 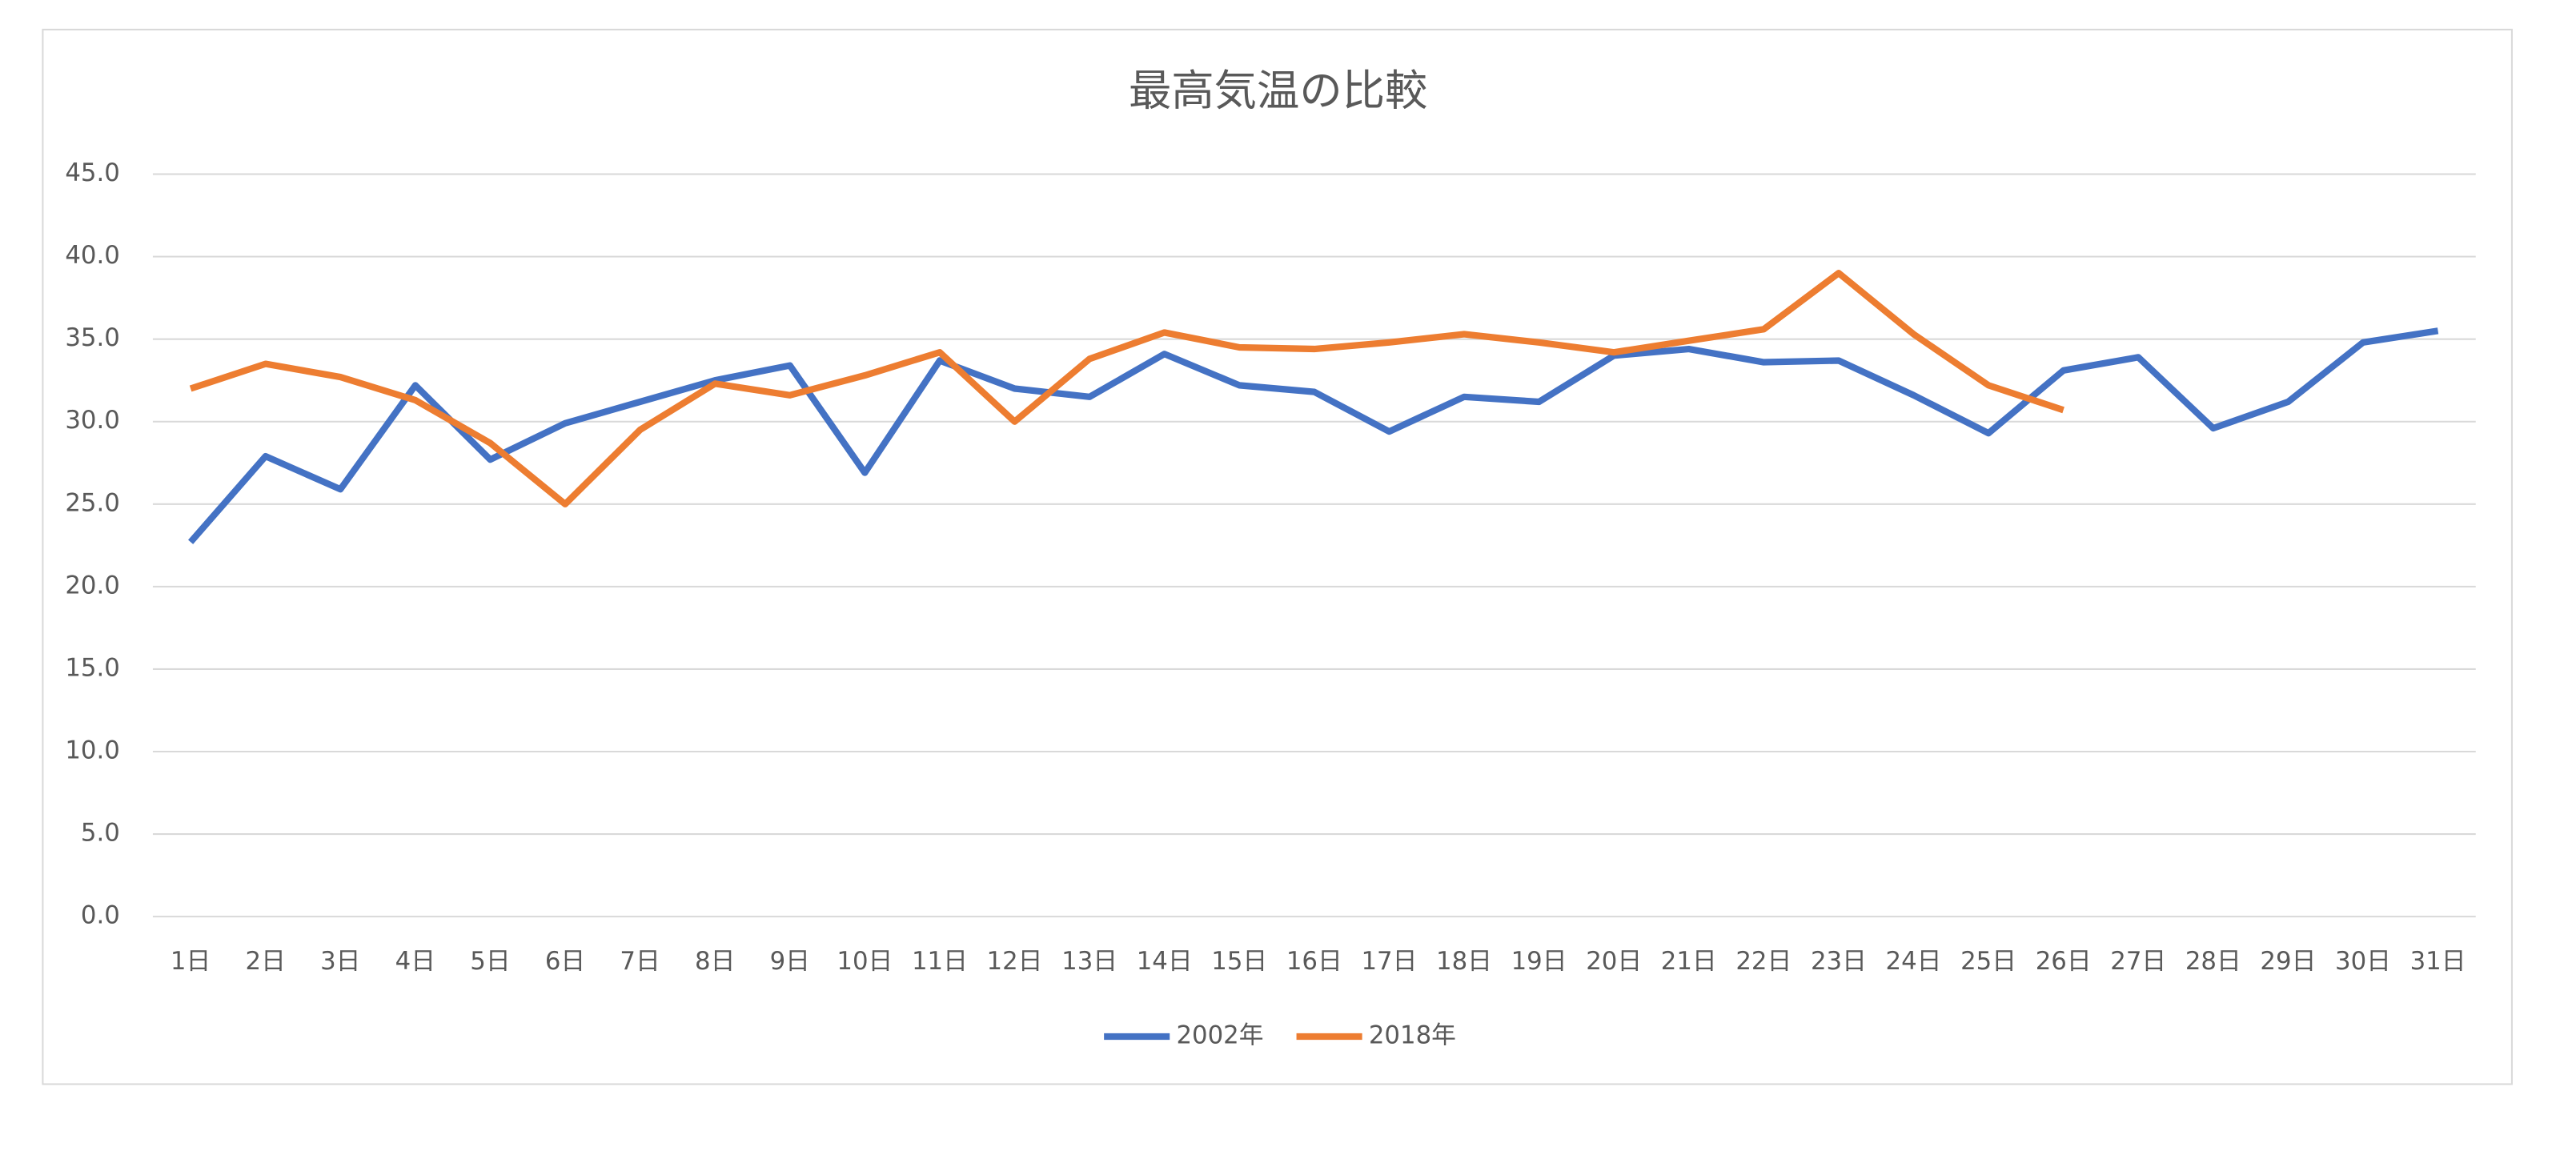 What do you see at coordinates (1126, 388) in the screenshot?
I see `series-line` at bounding box center [1126, 388].